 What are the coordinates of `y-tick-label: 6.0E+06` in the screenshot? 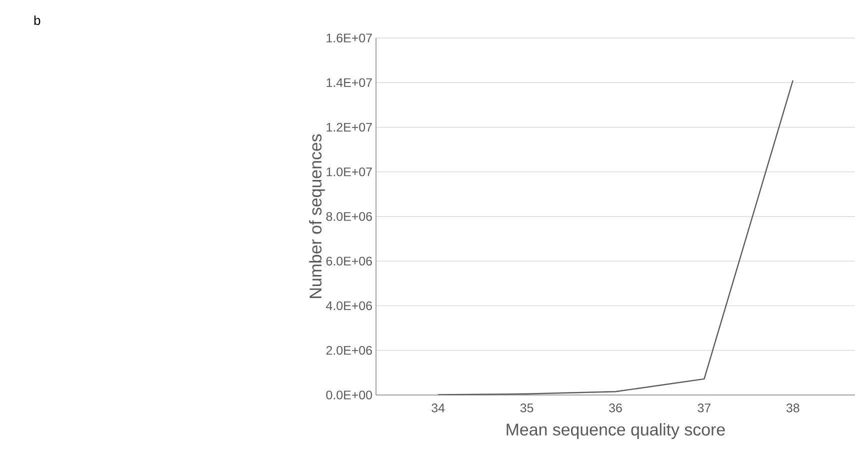 It's located at (349, 261).